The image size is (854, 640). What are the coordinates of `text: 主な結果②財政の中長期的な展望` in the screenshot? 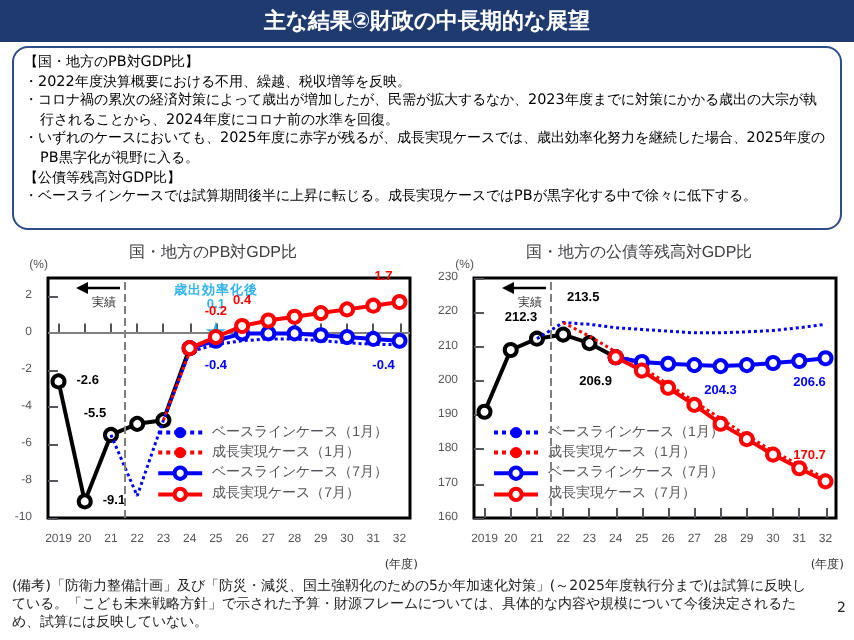 It's located at (427, 21).